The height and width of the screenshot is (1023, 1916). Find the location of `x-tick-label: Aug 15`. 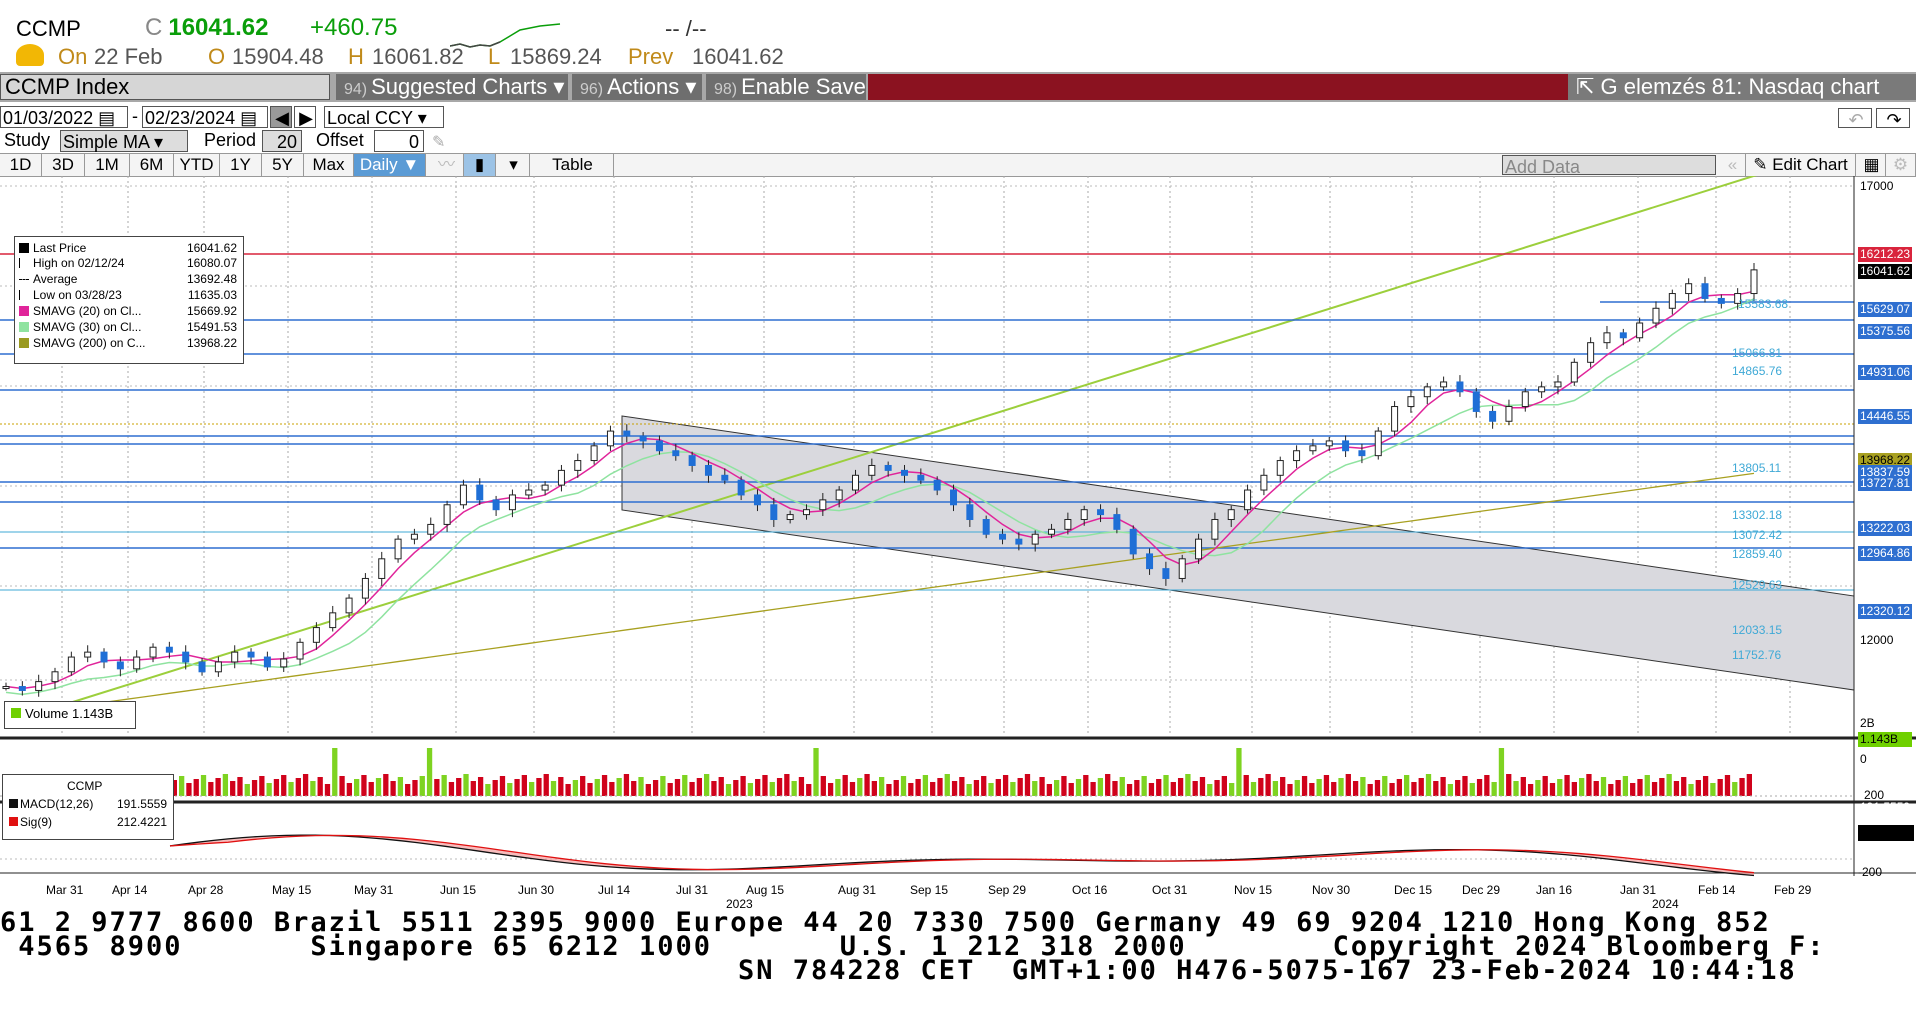

x-tick-label: Aug 15 is located at coordinates (765, 890).